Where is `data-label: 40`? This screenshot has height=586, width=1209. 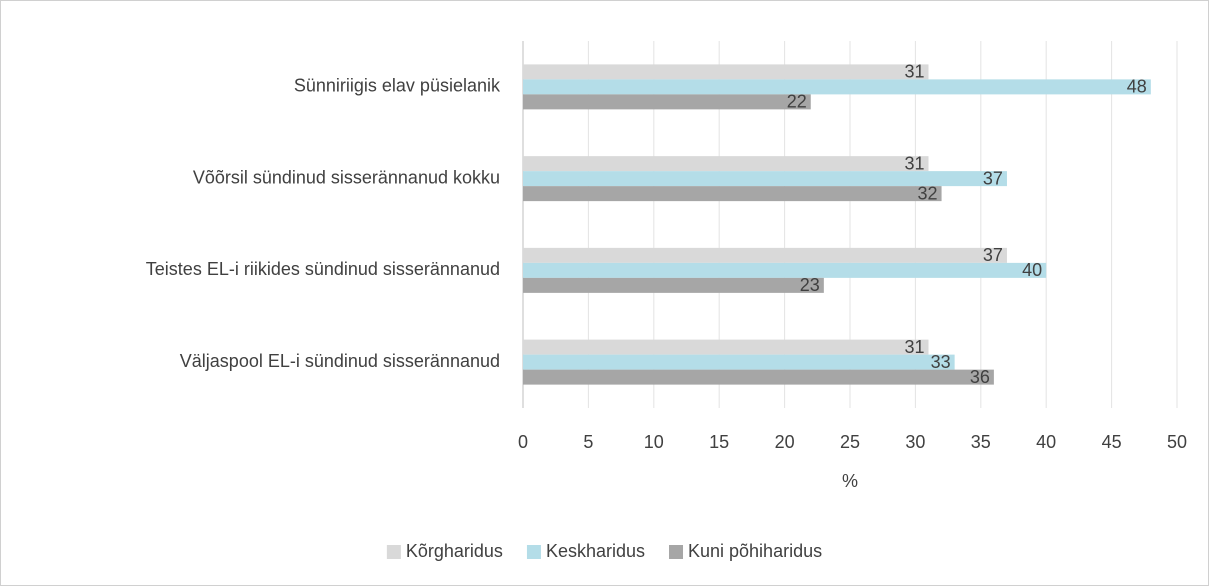
data-label: 40 is located at coordinates (1032, 270).